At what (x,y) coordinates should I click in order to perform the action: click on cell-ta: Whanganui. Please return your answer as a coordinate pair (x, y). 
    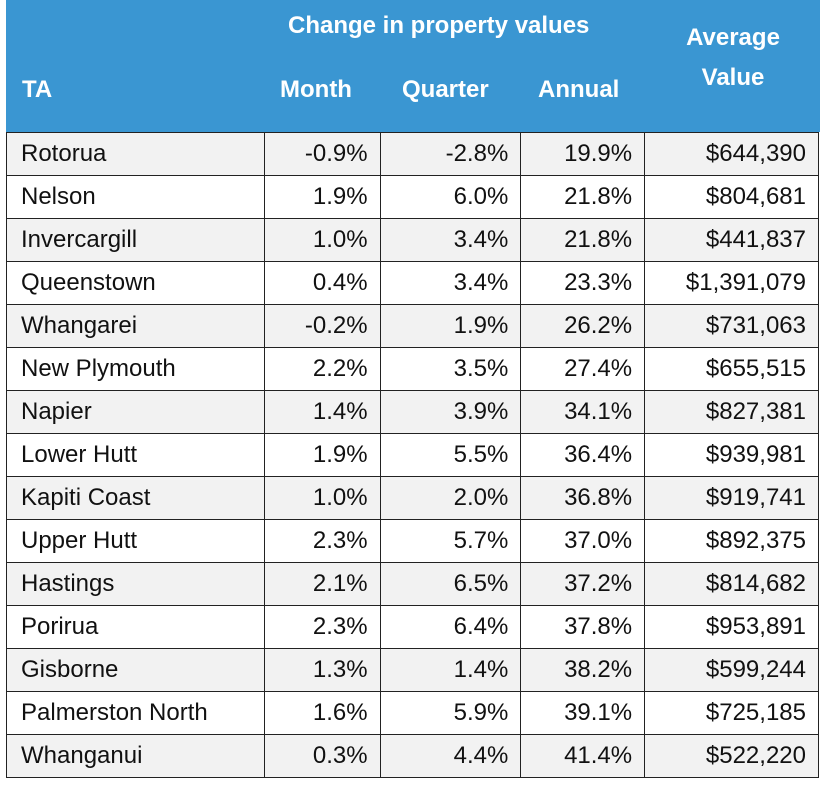
    Looking at the image, I should click on (135, 756).